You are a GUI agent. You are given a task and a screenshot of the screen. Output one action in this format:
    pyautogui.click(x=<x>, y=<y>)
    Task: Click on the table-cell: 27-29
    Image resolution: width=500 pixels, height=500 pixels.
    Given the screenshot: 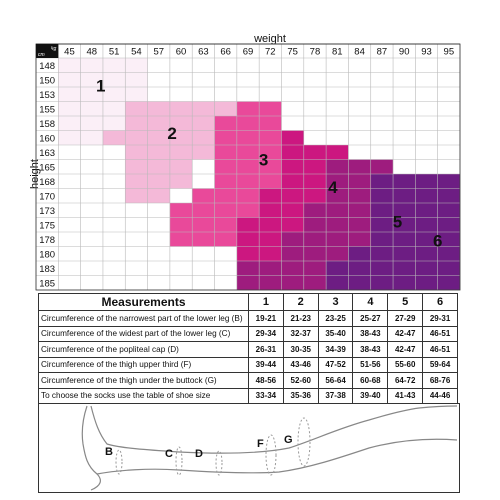 What is the action you would take?
    pyautogui.click(x=405, y=318)
    